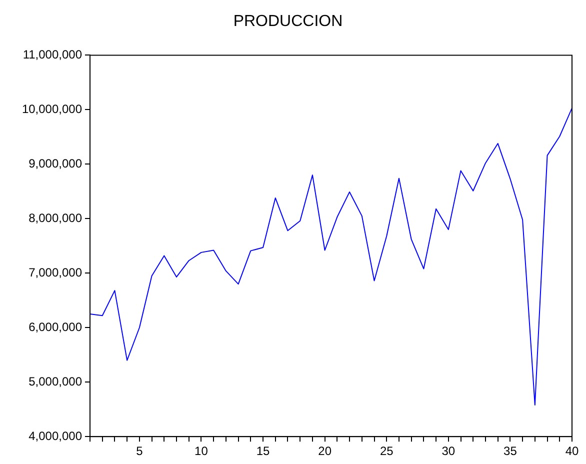  What do you see at coordinates (140, 451) in the screenshot?
I see `x-tick-label: 5` at bounding box center [140, 451].